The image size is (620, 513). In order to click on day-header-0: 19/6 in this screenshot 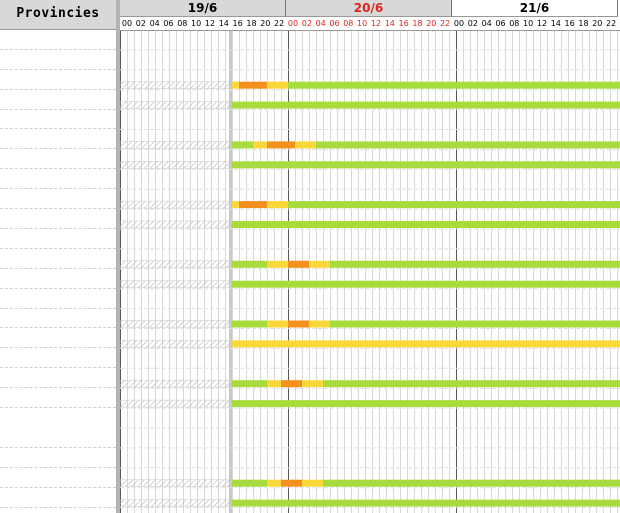, I will do `click(203, 8)`.